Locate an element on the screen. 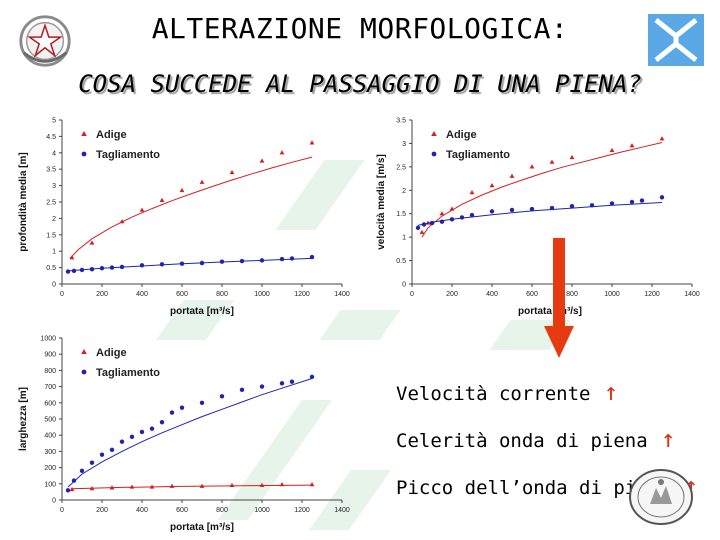  y-tick-label: 4 is located at coordinates (54, 153).